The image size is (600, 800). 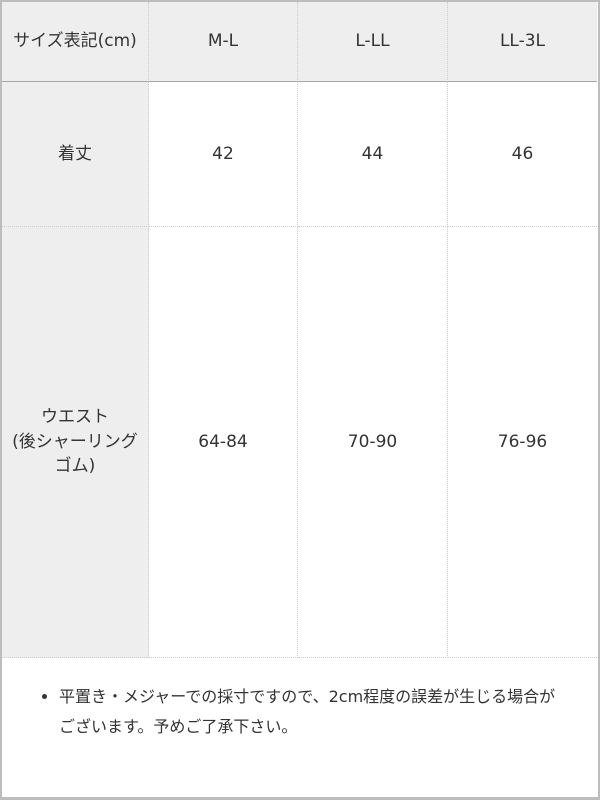 What do you see at coordinates (223, 154) in the screenshot?
I see `row-length-value-ml: 42` at bounding box center [223, 154].